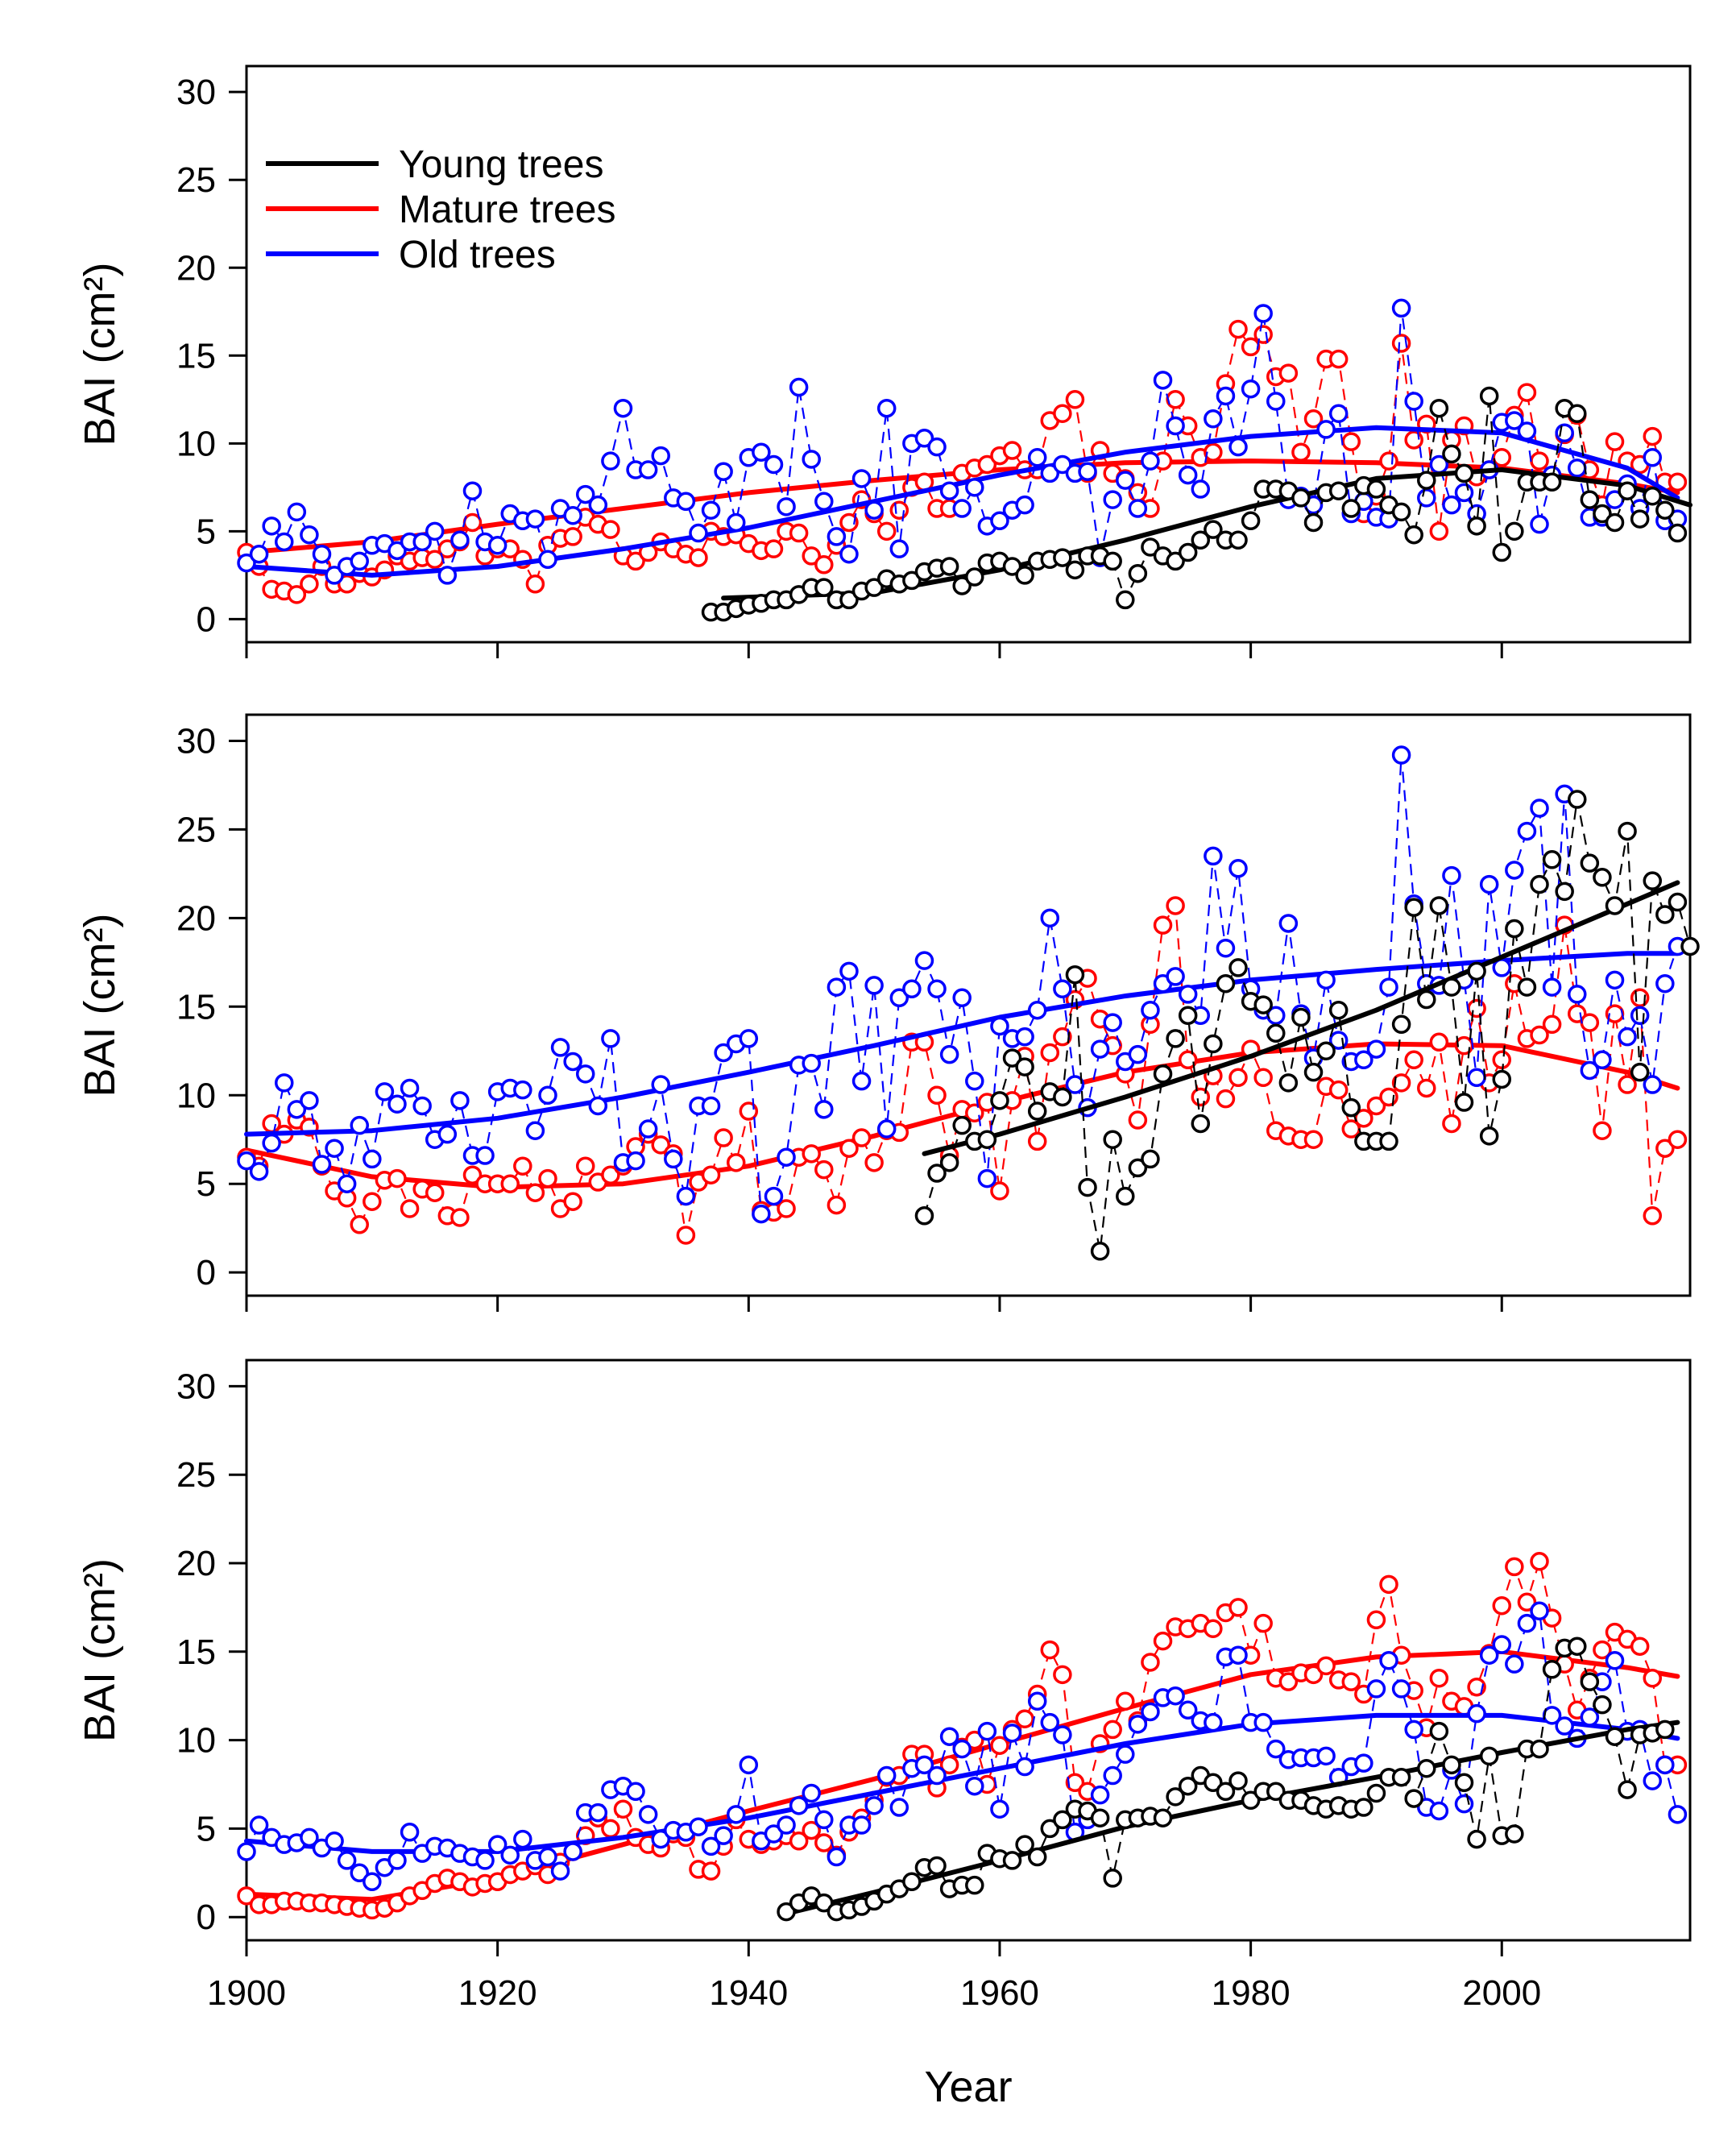  What do you see at coordinates (196, 268) in the screenshot?
I see `y-tick-label: 20` at bounding box center [196, 268].